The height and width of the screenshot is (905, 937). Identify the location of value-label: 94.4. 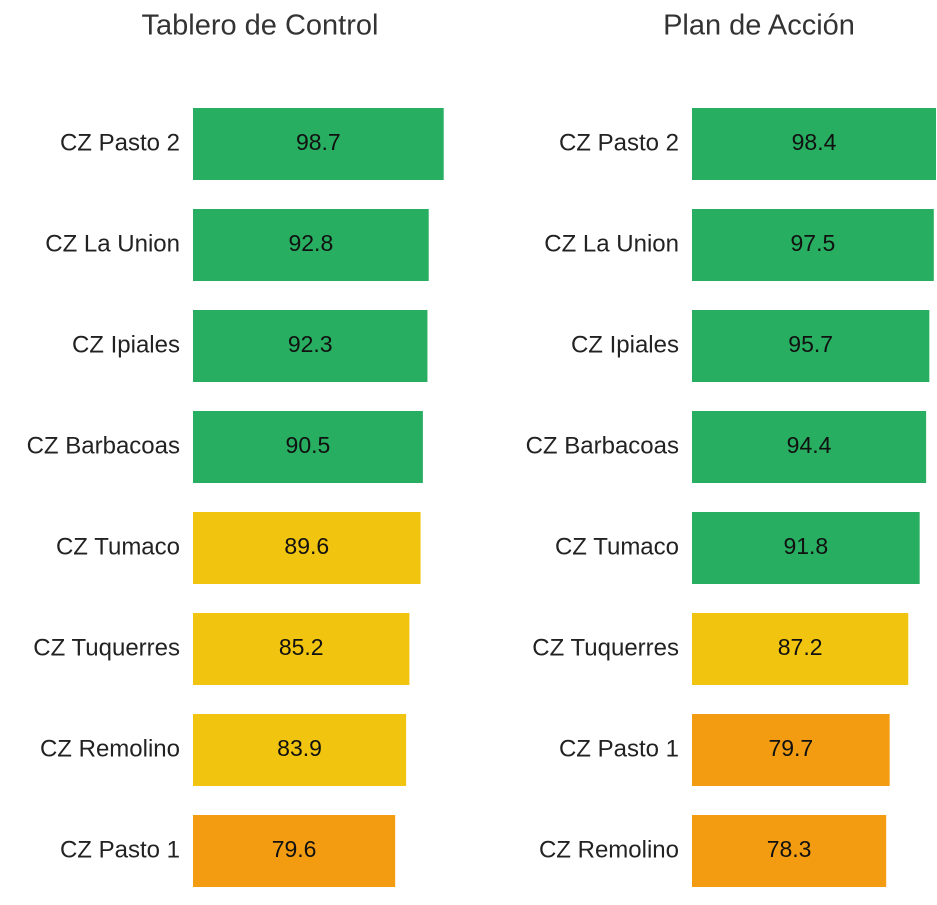
(809, 445).